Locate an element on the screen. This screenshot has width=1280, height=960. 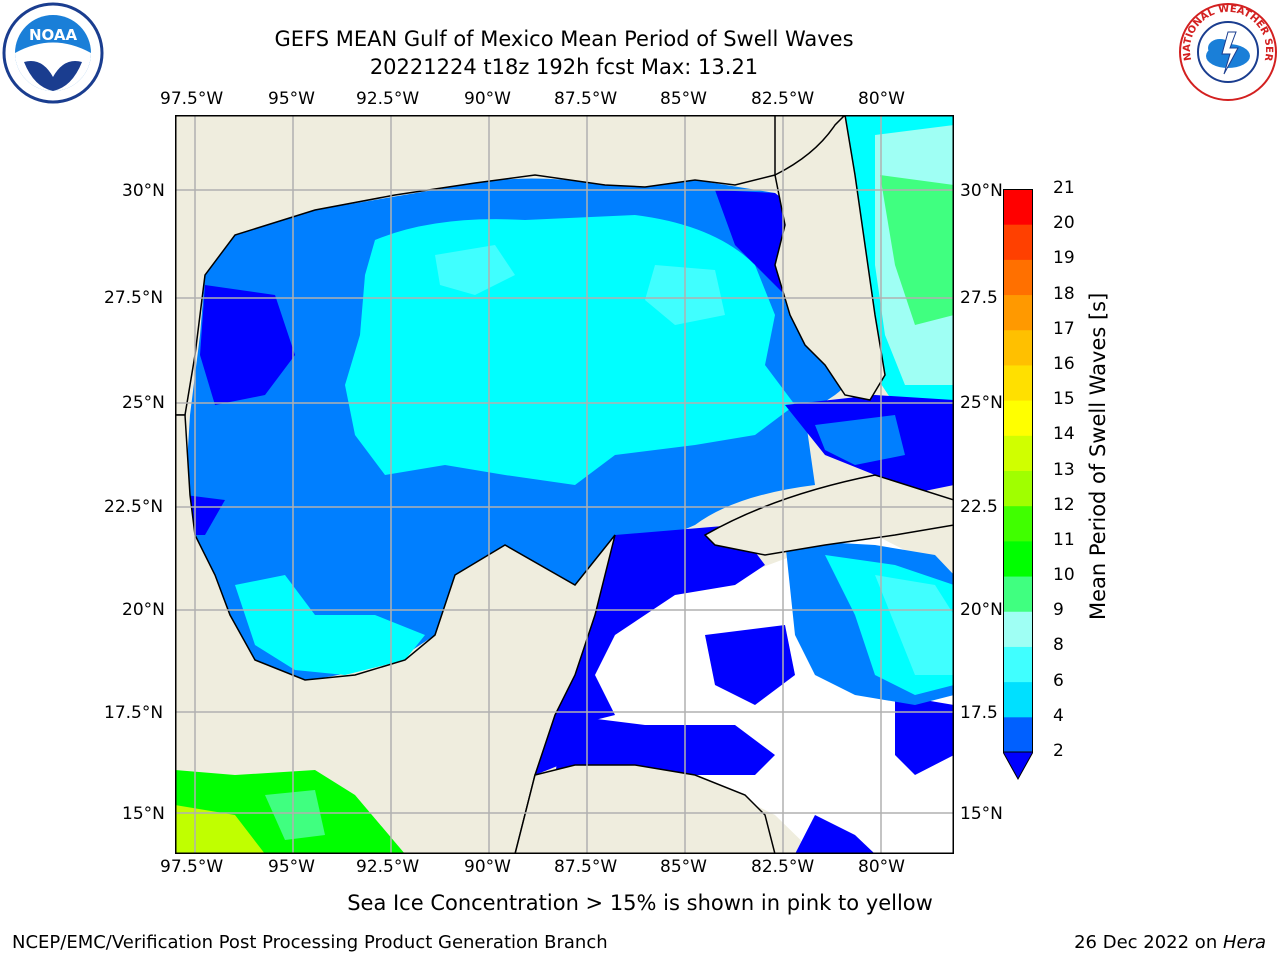
colorbar-tick-label: 17 is located at coordinates (1064, 328).